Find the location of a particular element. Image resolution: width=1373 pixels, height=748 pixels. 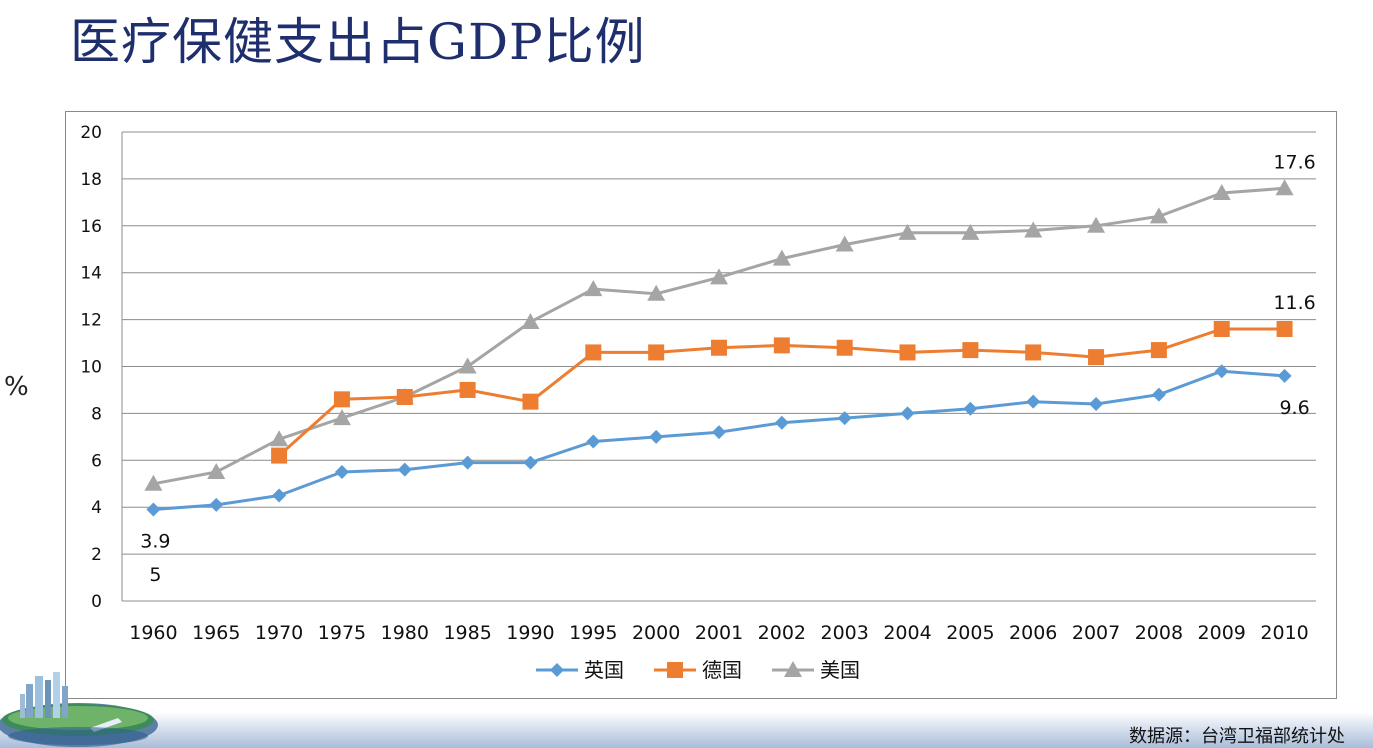

x-tick-label: 1975 is located at coordinates (342, 633).